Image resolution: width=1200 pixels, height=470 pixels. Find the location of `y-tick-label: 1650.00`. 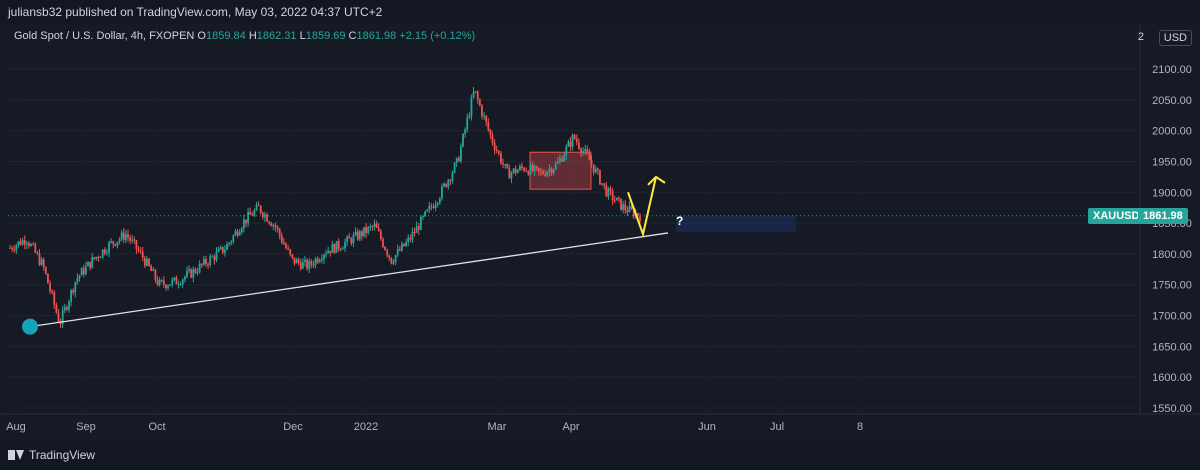

y-tick-label: 1650.00 is located at coordinates (1172, 347).